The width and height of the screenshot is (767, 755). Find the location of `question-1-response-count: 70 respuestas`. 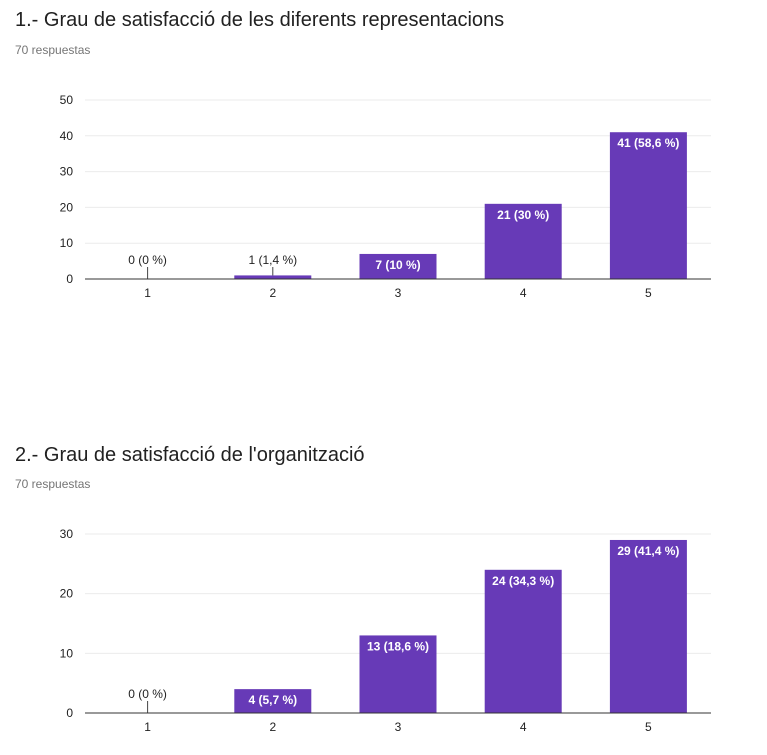

question-1-response-count: 70 respuestas is located at coordinates (53, 50).